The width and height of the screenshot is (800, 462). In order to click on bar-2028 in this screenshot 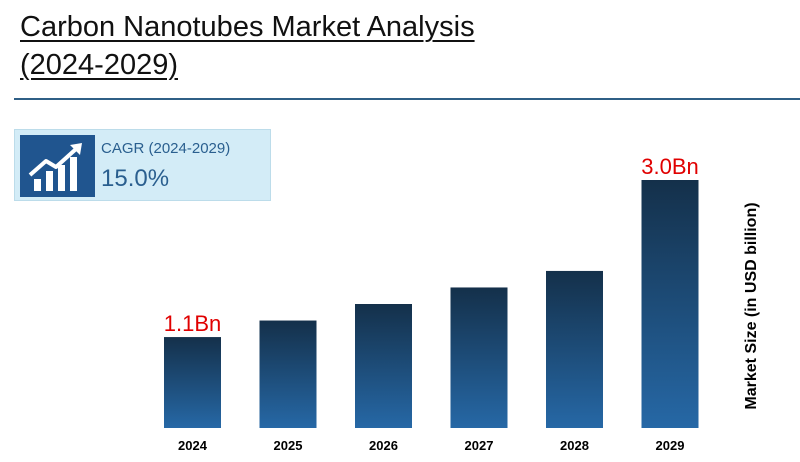, I will do `click(574, 349)`.